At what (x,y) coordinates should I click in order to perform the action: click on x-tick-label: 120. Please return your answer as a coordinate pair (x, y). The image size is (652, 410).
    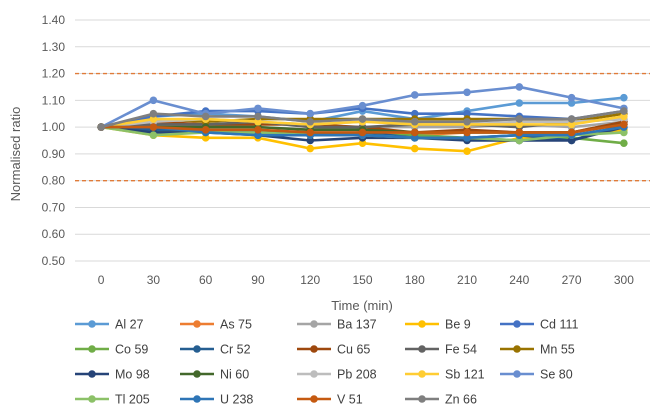
    Looking at the image, I should click on (310, 280).